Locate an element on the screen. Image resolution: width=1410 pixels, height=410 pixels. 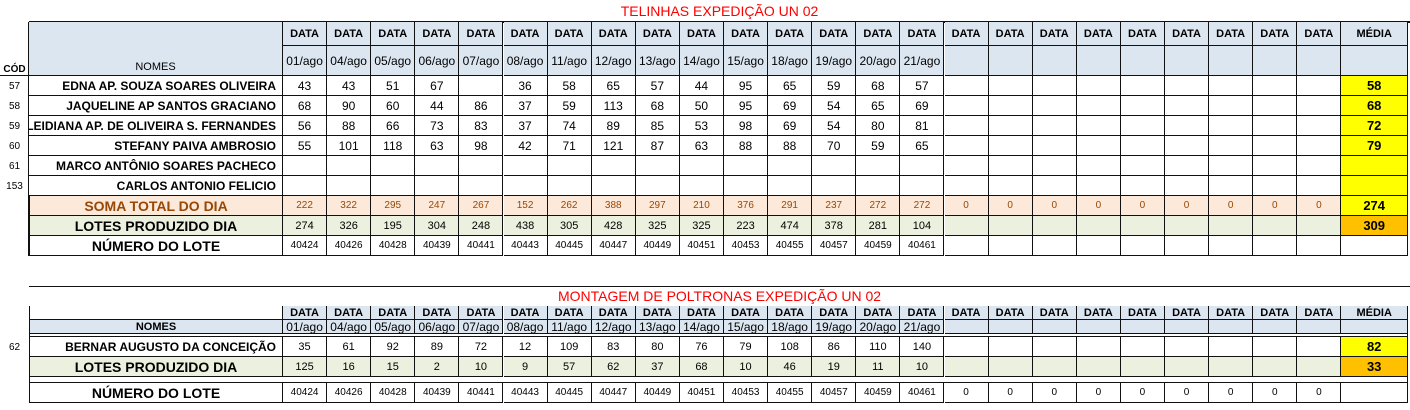
value-cell: 71 is located at coordinates (569, 146).